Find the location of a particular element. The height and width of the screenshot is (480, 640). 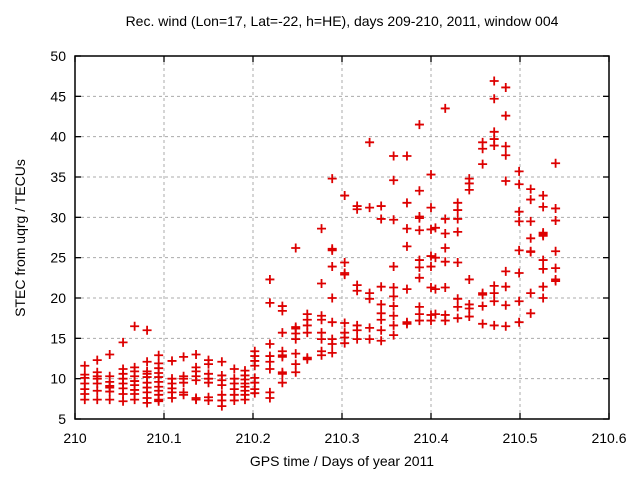

y-tick-label: 50 is located at coordinates (58, 56).